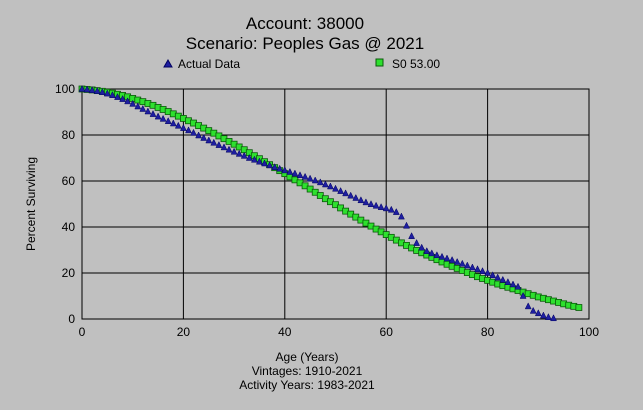 The width and height of the screenshot is (643, 410). What do you see at coordinates (488, 332) in the screenshot?
I see `x-tick-label: 80` at bounding box center [488, 332].